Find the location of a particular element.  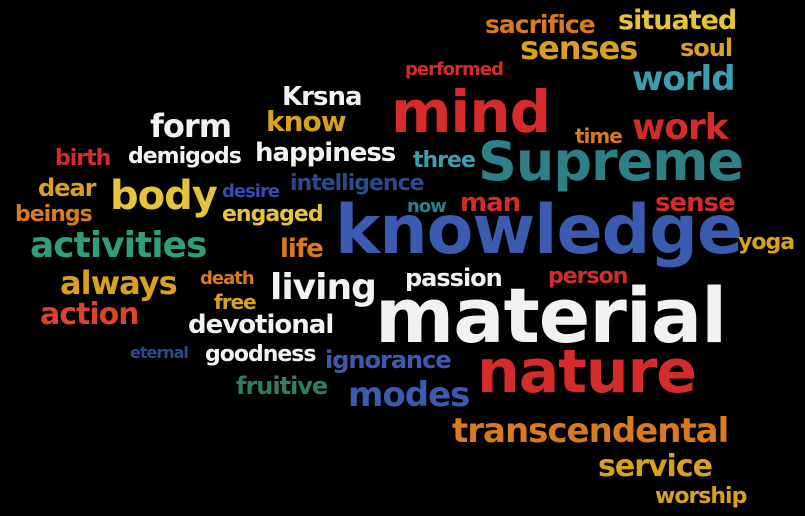

word-now: now is located at coordinates (427, 206).